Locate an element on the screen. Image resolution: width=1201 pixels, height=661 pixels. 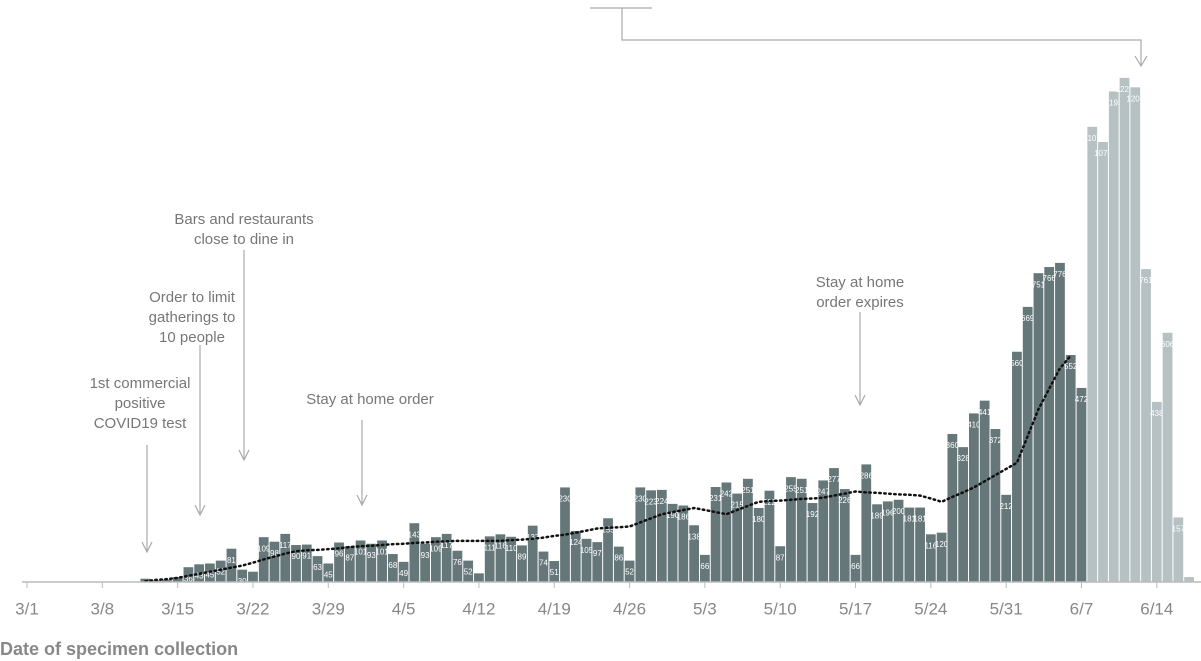
value-label: 51 is located at coordinates (554, 572).